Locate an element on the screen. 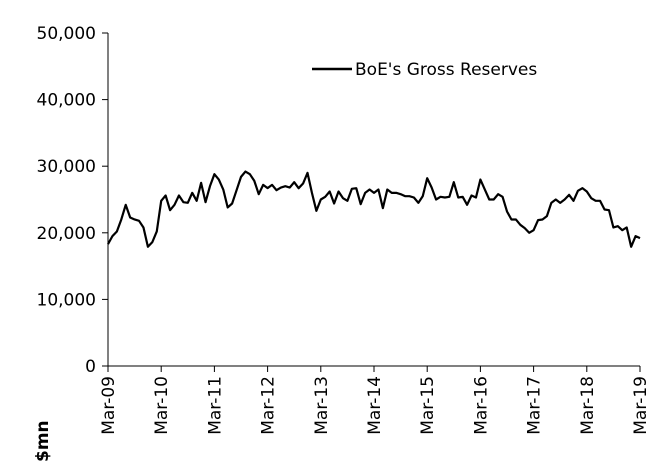 This screenshot has width=653, height=464. y-tick-label: 50,000 is located at coordinates (66, 34).